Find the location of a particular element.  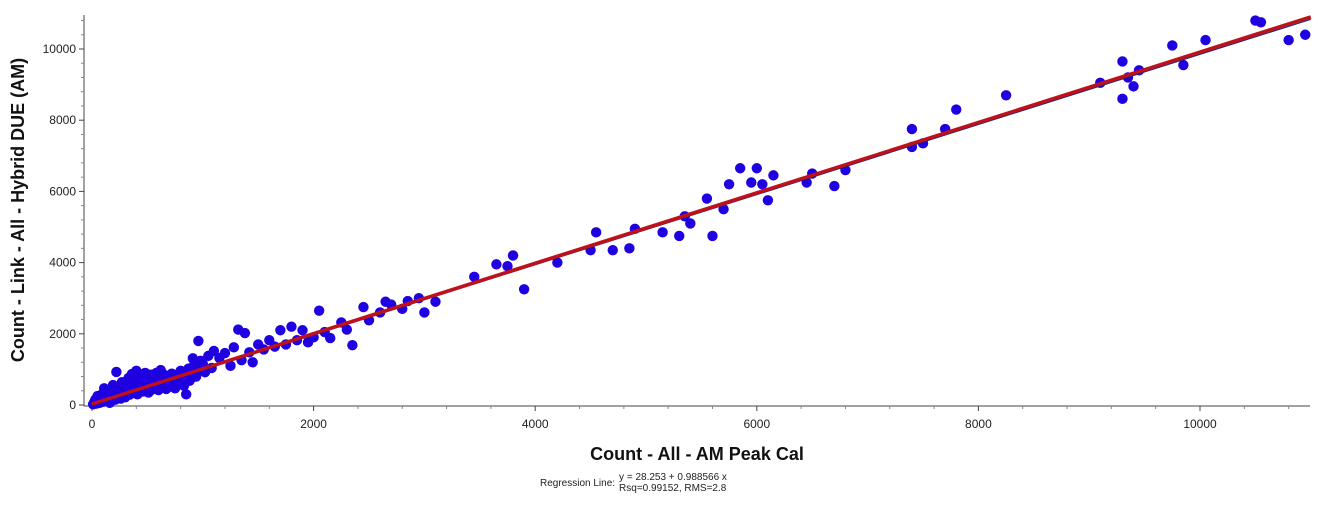

y-tick-label: 6000 is located at coordinates (62, 191).